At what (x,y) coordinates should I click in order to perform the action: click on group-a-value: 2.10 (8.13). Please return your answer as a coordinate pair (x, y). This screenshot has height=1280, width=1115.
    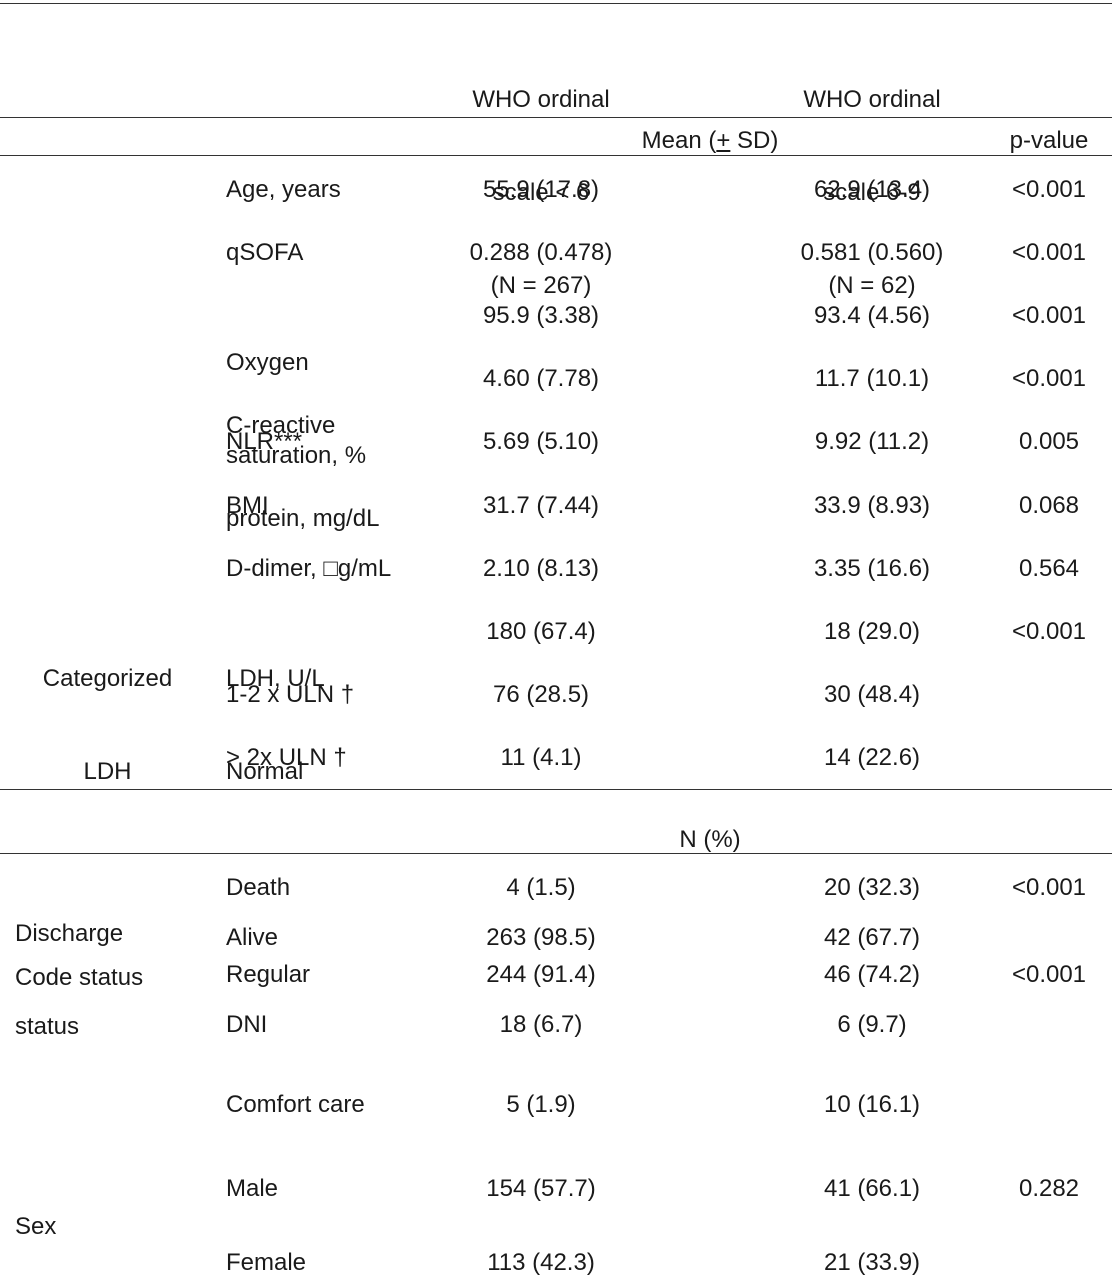
    Looking at the image, I should click on (541, 568).